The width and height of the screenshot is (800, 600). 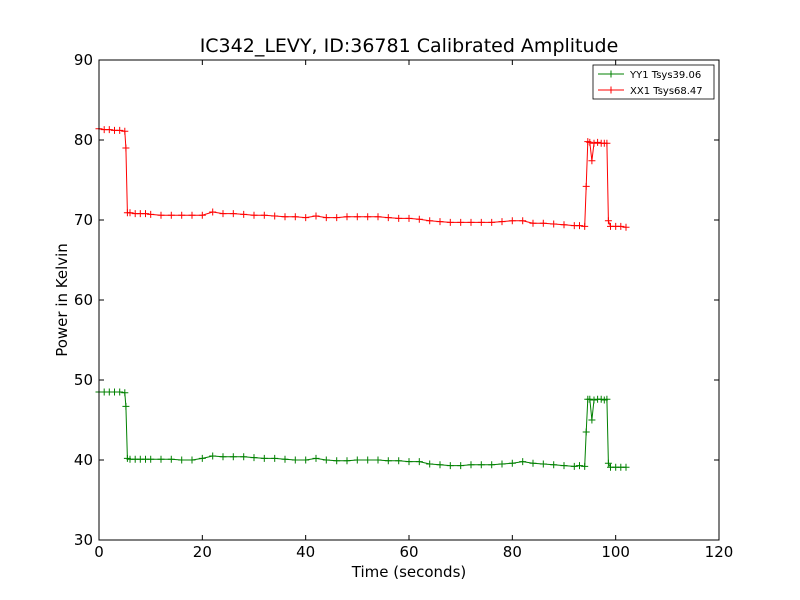 I want to click on y-tick-label: 60, so click(x=83, y=300).